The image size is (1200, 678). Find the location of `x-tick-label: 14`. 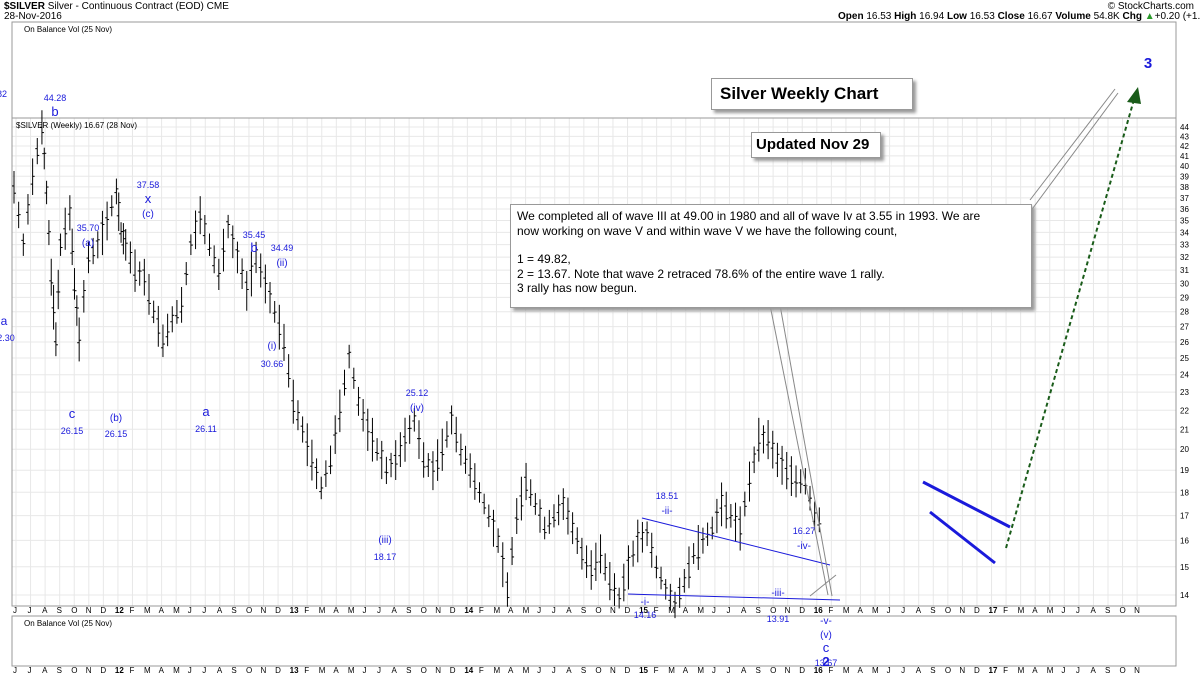

x-tick-label: 14 is located at coordinates (468, 610).